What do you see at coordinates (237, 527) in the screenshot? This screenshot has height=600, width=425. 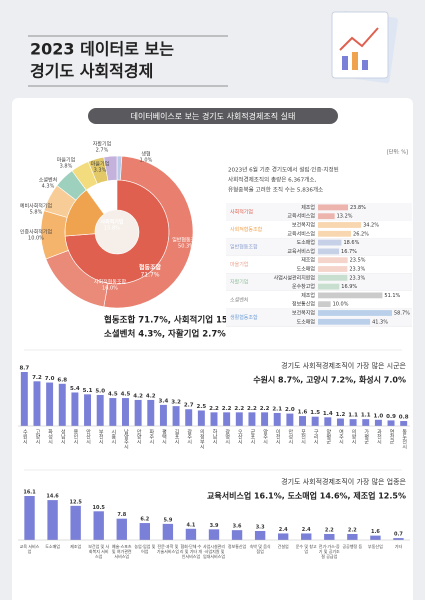 I see `value-label: 3.6` at bounding box center [237, 527].